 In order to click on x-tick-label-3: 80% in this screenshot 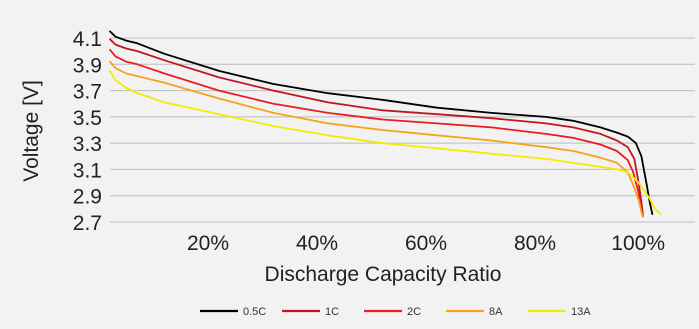, I will do `click(535, 243)`.